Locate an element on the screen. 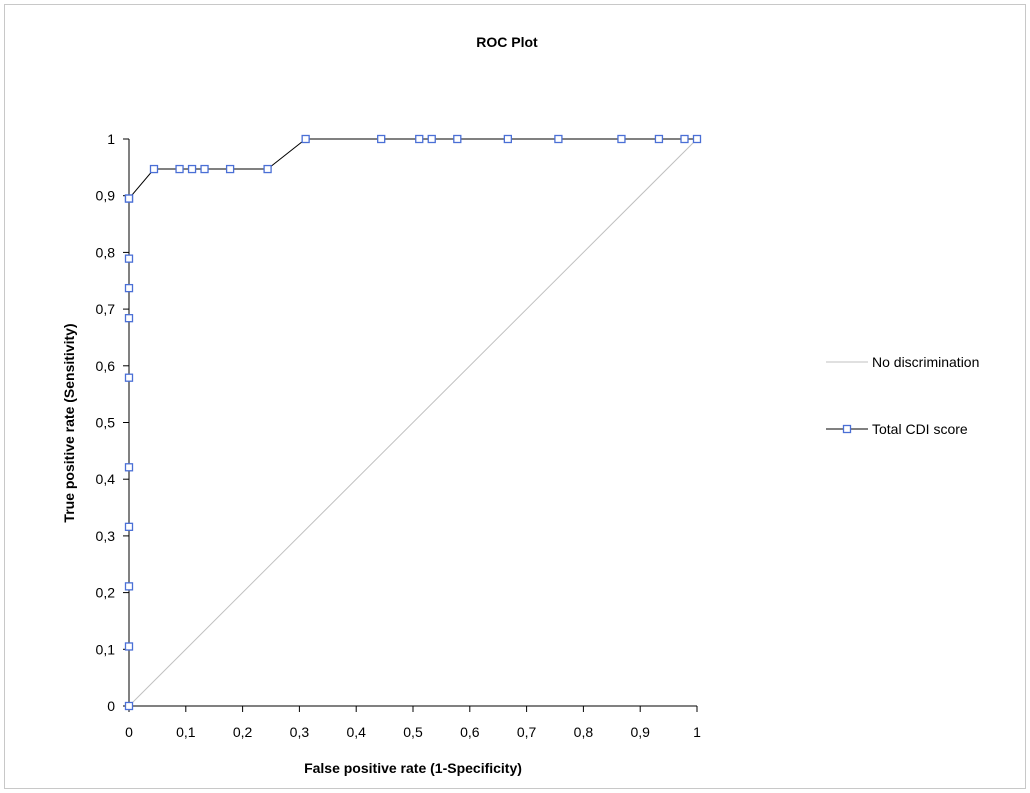 The width and height of the screenshot is (1030, 793). x-tick-label: 0,5 is located at coordinates (413, 732).